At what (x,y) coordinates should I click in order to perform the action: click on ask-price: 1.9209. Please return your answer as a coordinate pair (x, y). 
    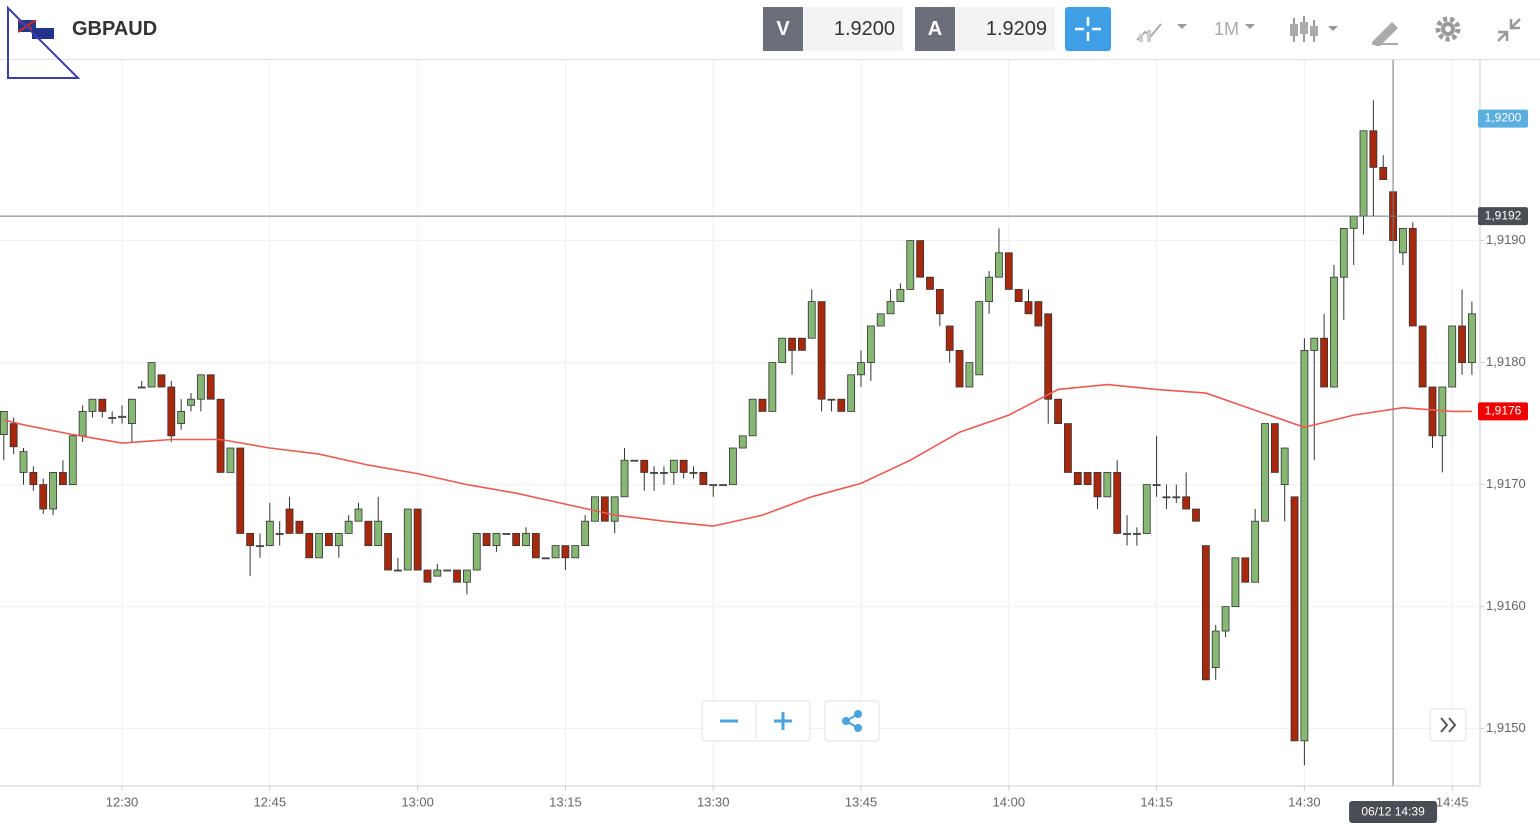
    Looking at the image, I should click on (1005, 29).